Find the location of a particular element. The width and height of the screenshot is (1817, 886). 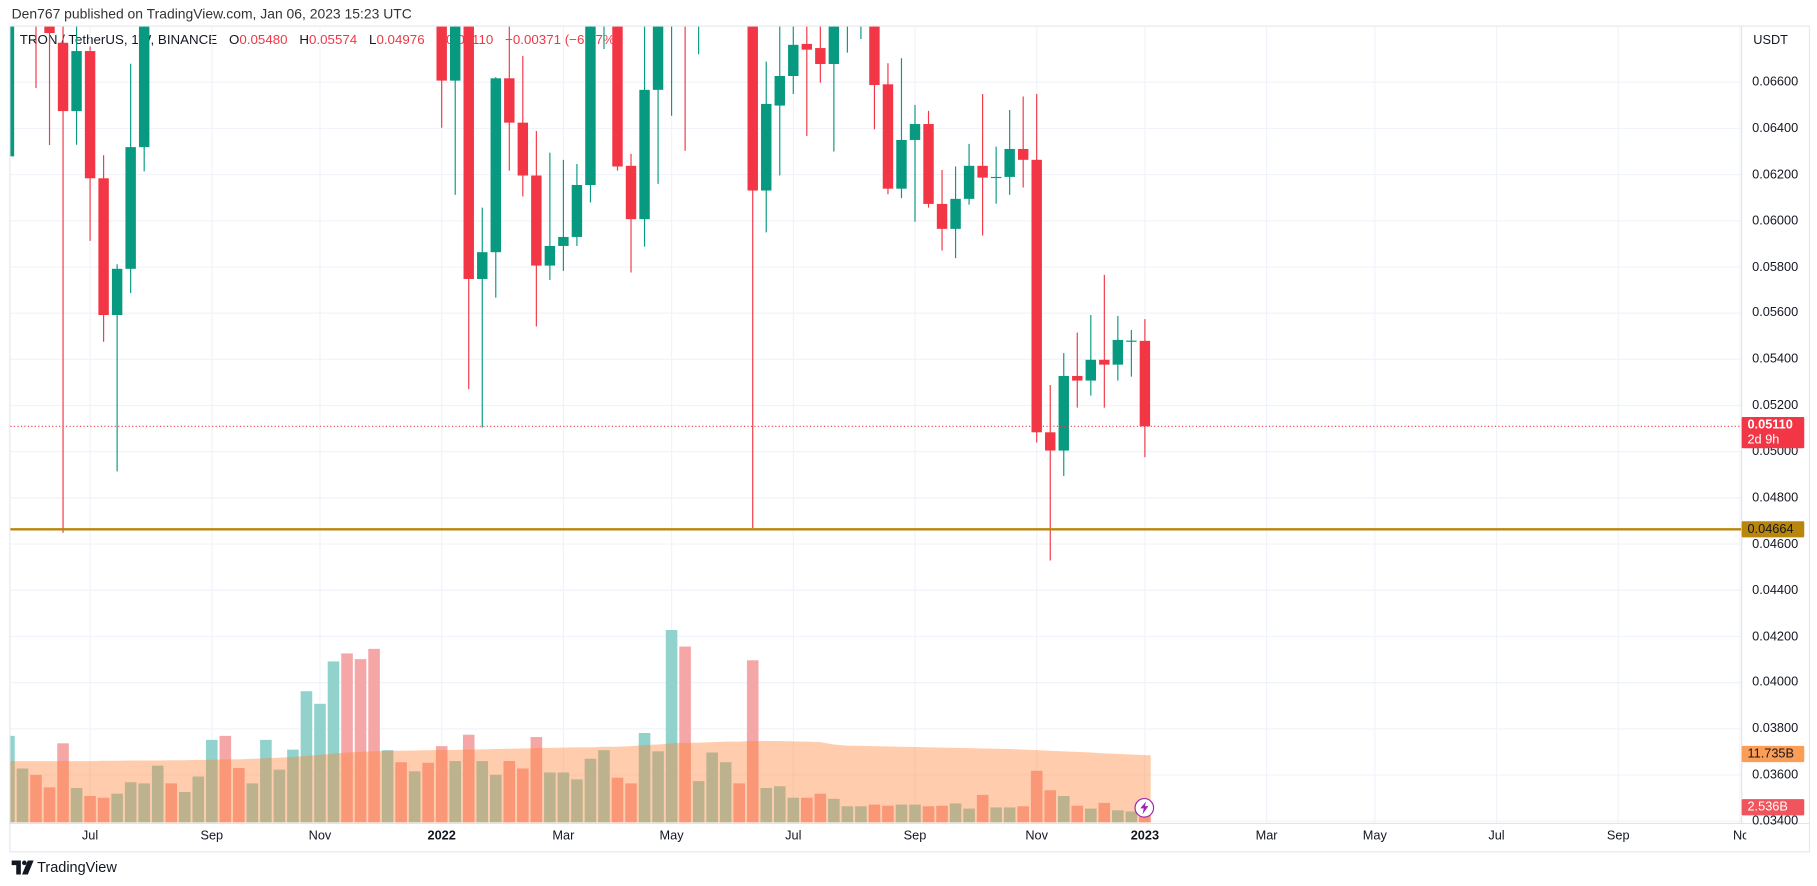

symbol-title: TRON / TetherUS, 1W, BINANCE is located at coordinates (118, 40).